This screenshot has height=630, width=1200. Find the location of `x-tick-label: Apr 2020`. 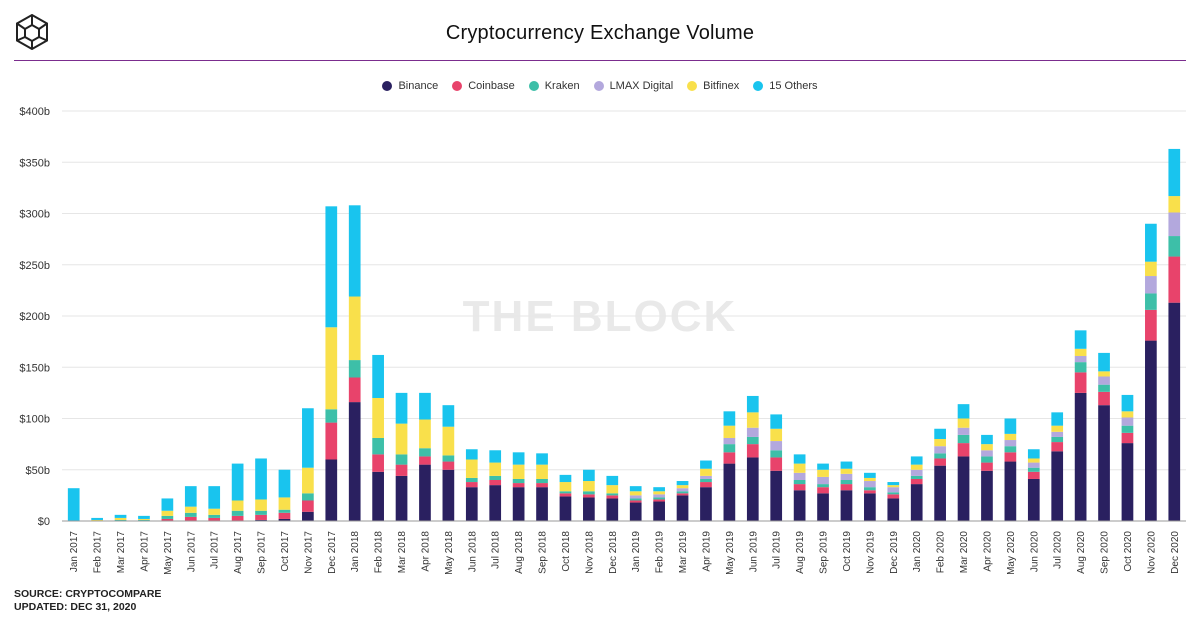

x-tick-label: Apr 2020 is located at coordinates (987, 551).